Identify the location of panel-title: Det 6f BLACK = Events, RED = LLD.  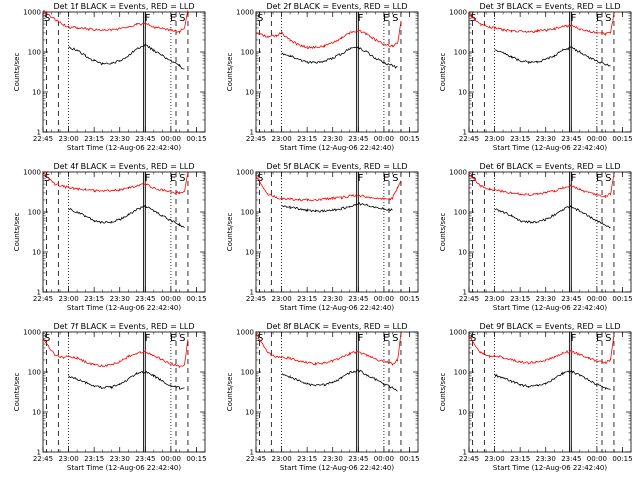
(549, 166).